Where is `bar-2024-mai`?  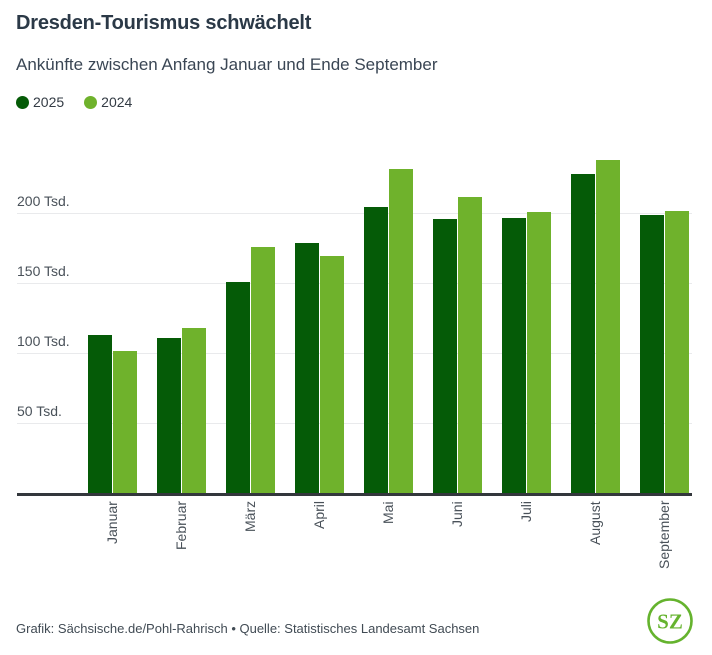
bar-2024-mai is located at coordinates (401, 331).